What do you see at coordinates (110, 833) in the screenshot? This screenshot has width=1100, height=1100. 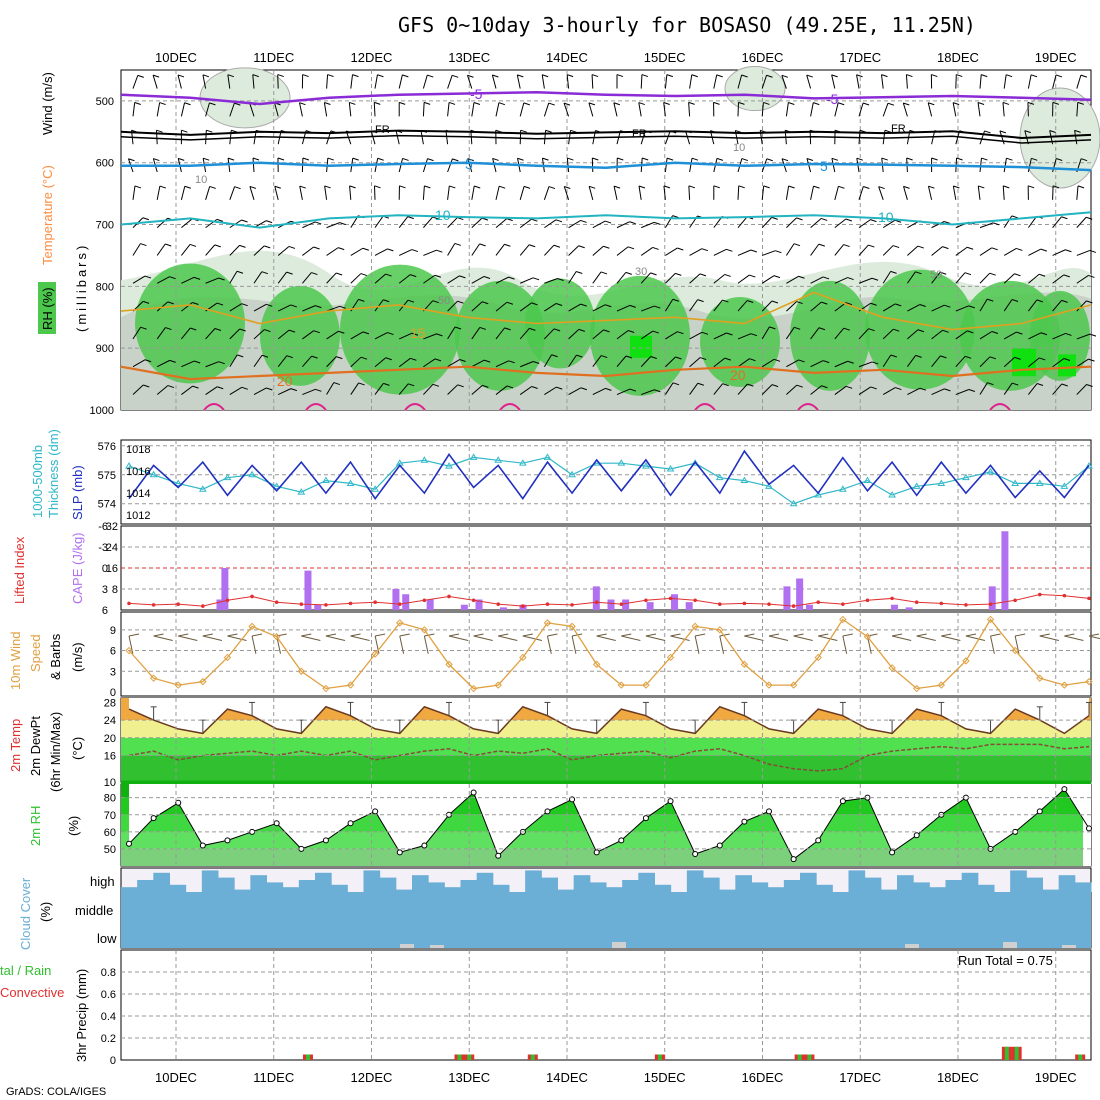 I see `y-tick-label: 60` at bounding box center [110, 833].